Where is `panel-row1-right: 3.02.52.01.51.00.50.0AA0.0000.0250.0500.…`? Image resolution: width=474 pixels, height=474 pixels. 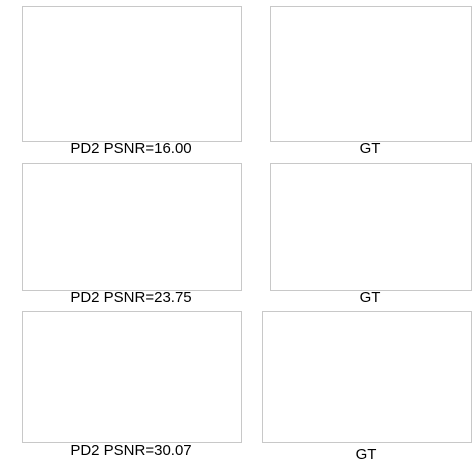 panel-row1-right: 3.02.52.01.51.00.50.0AA0.0000.0250.0500.… is located at coordinates (371, 76).